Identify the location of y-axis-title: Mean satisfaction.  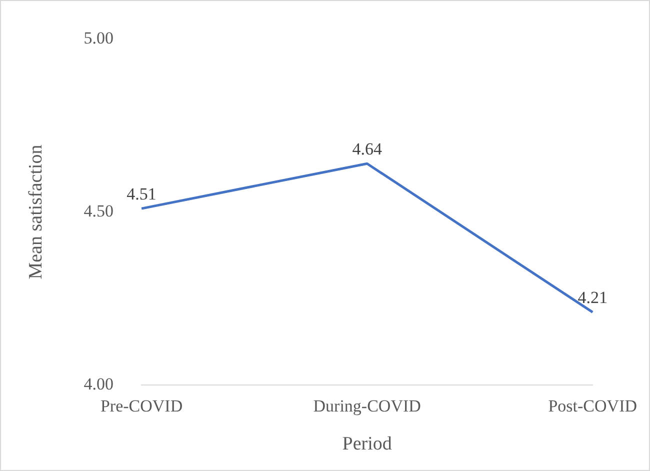
(35, 212).